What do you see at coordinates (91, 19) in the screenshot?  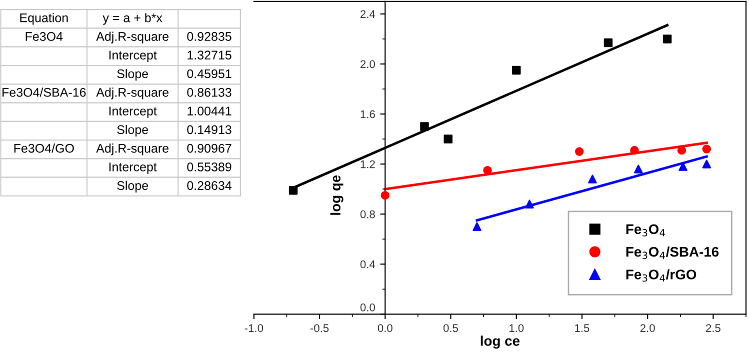 I see `text: Equation y = a + b*x` at bounding box center [91, 19].